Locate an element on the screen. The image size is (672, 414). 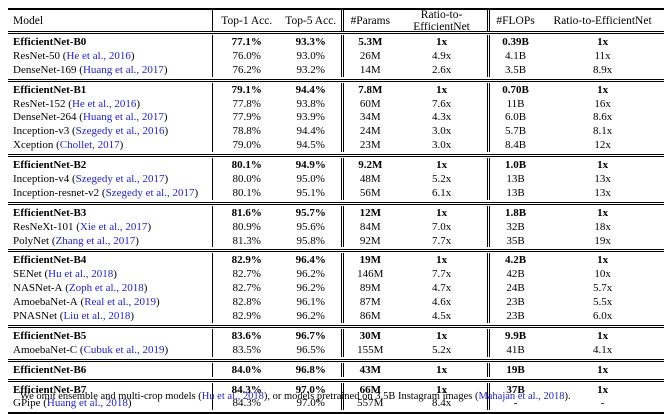
cell-model: DenseNet-264 (Huang et al., 2017) is located at coordinates (111, 117).